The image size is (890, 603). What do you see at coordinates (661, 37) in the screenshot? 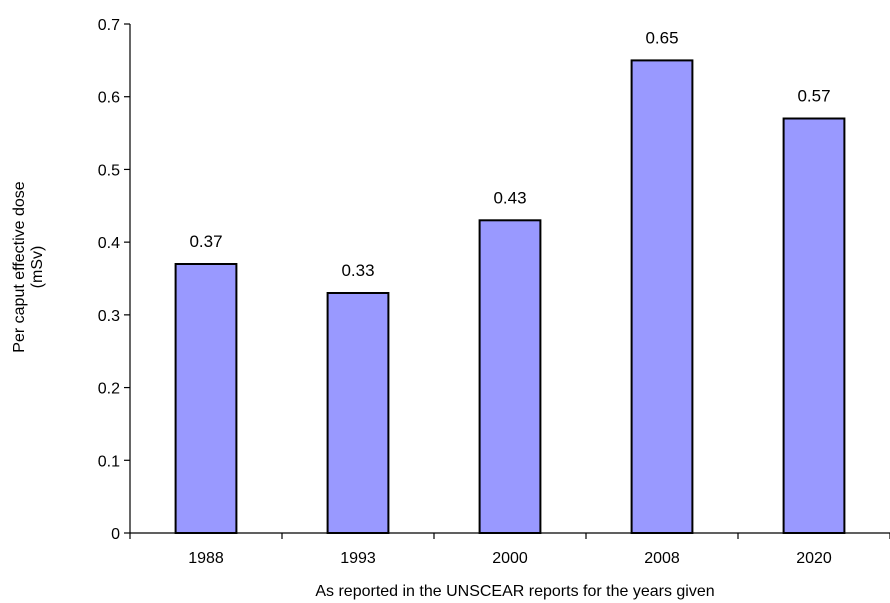
I see `data-label-2008: 0.65` at bounding box center [661, 37].